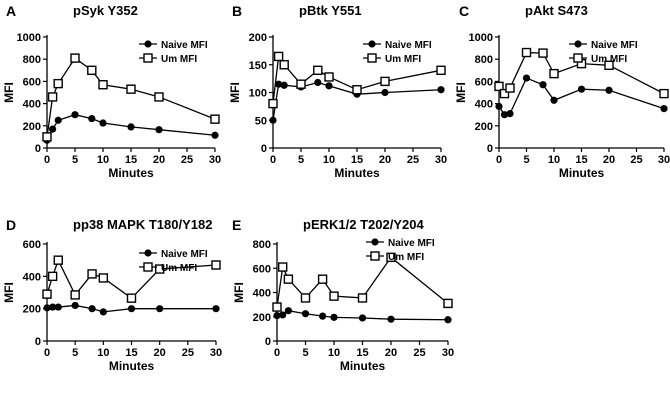  What do you see at coordinates (258, 66) in the screenshot?
I see `y-tick-label: 150` at bounding box center [258, 66].